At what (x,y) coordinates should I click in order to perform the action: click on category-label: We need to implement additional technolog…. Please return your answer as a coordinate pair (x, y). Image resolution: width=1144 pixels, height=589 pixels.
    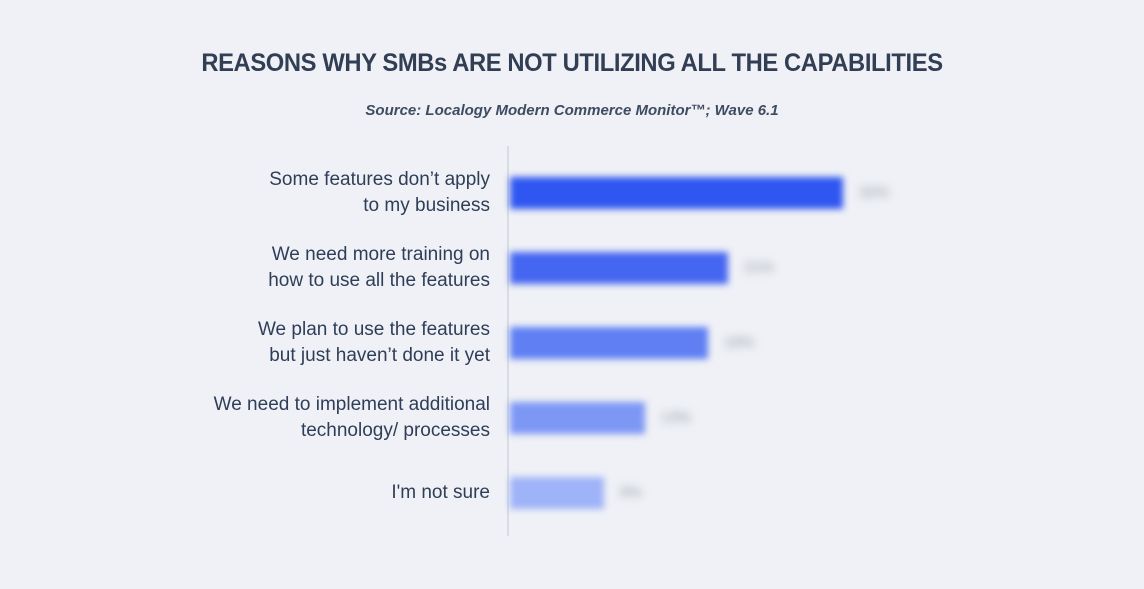
    Looking at the image, I should click on (351, 417).